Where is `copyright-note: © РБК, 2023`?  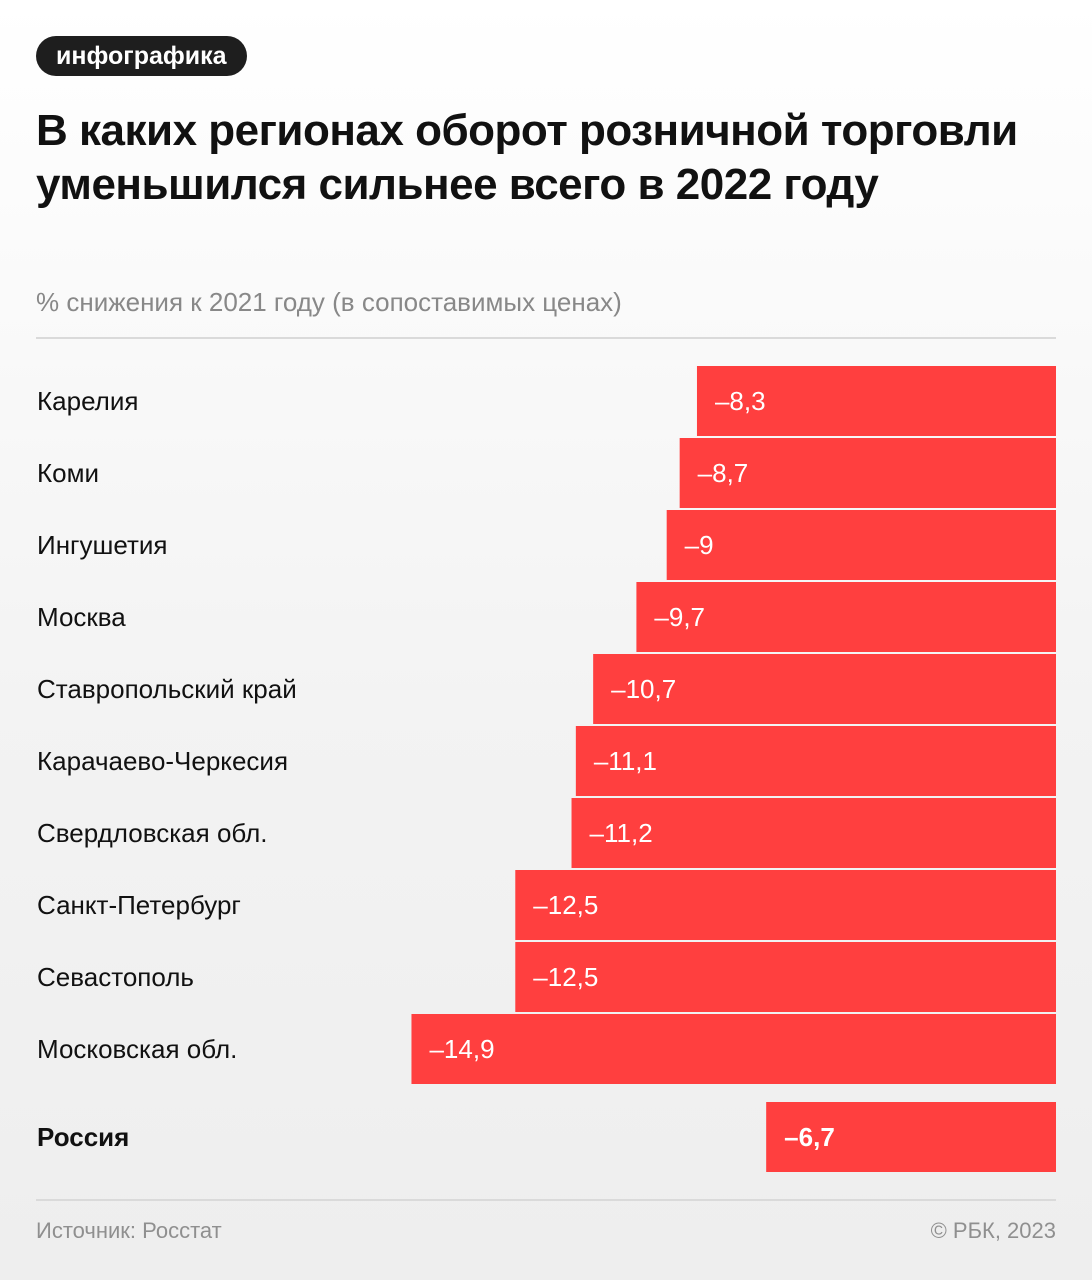
copyright-note: © РБК, 2023 is located at coordinates (993, 1230).